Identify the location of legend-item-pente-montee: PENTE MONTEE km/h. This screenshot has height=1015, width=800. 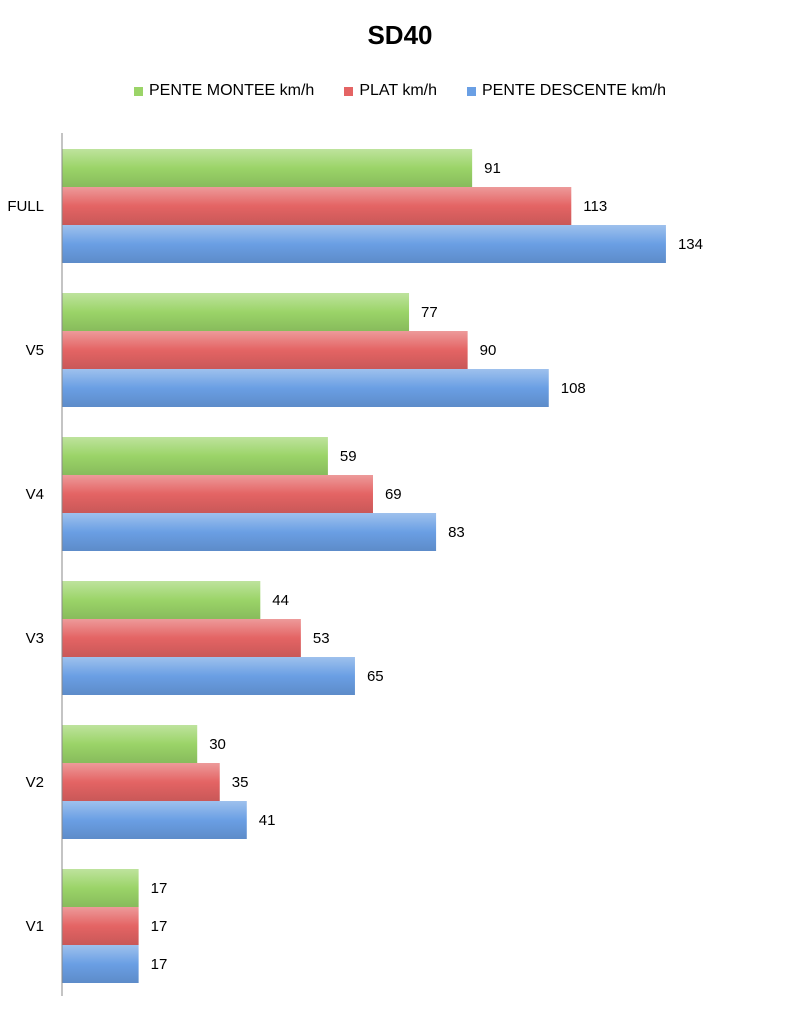
(224, 91).